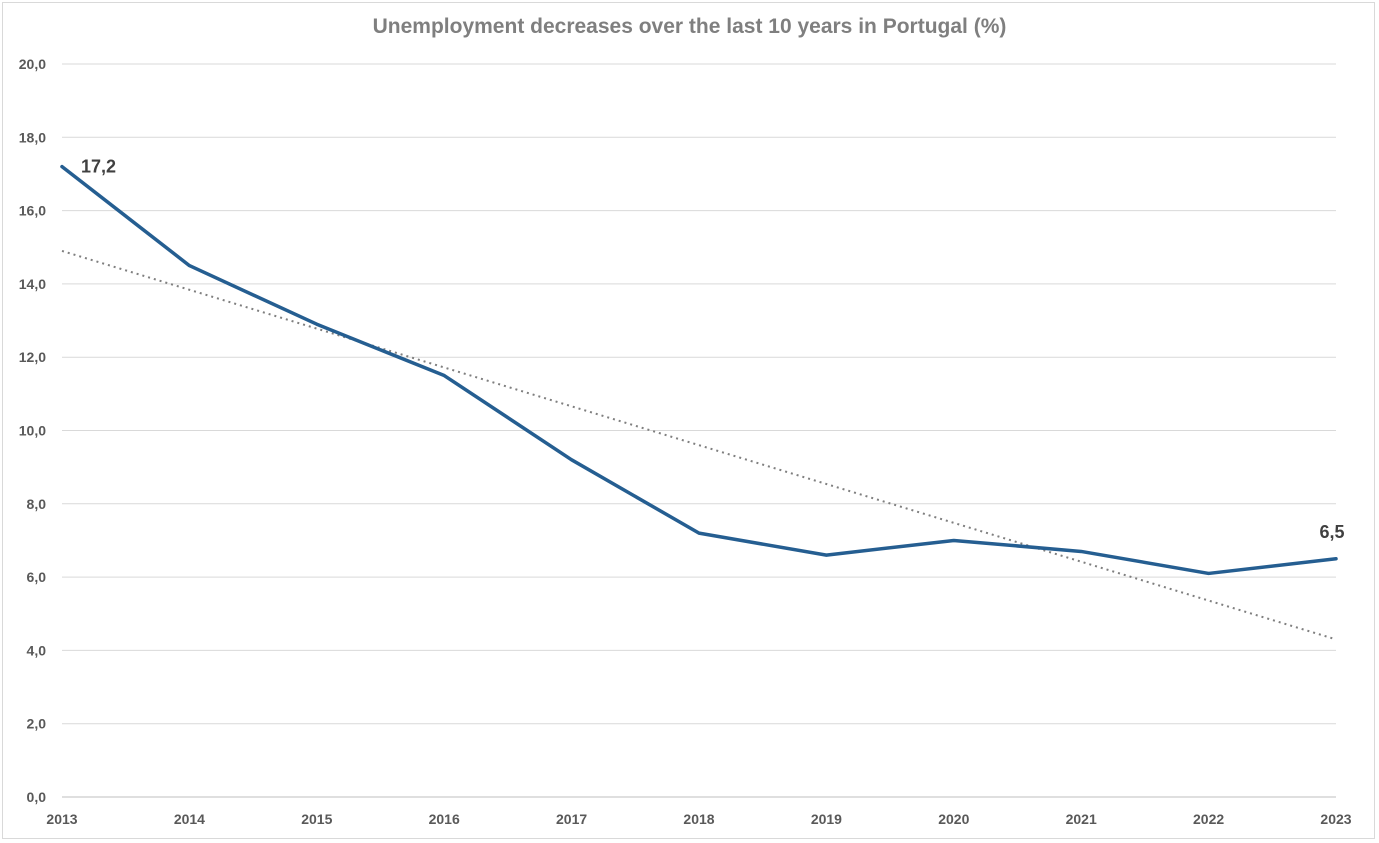  Describe the element at coordinates (316, 819) in the screenshot. I see `x-tick-label: 2015` at that location.